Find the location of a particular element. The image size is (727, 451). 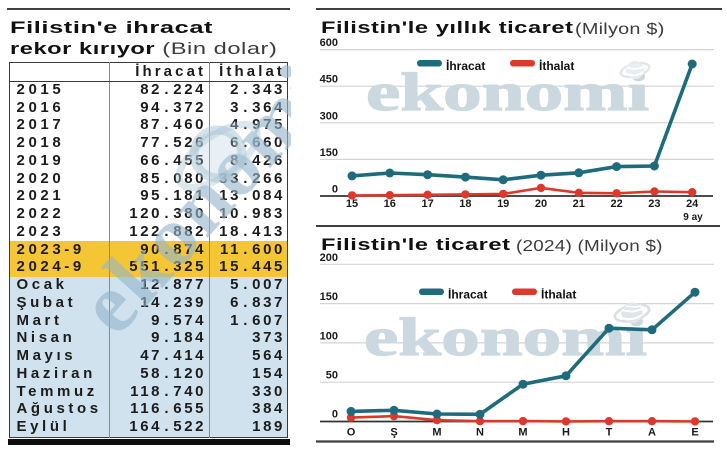

svg-text: H is located at coordinates (566, 433).